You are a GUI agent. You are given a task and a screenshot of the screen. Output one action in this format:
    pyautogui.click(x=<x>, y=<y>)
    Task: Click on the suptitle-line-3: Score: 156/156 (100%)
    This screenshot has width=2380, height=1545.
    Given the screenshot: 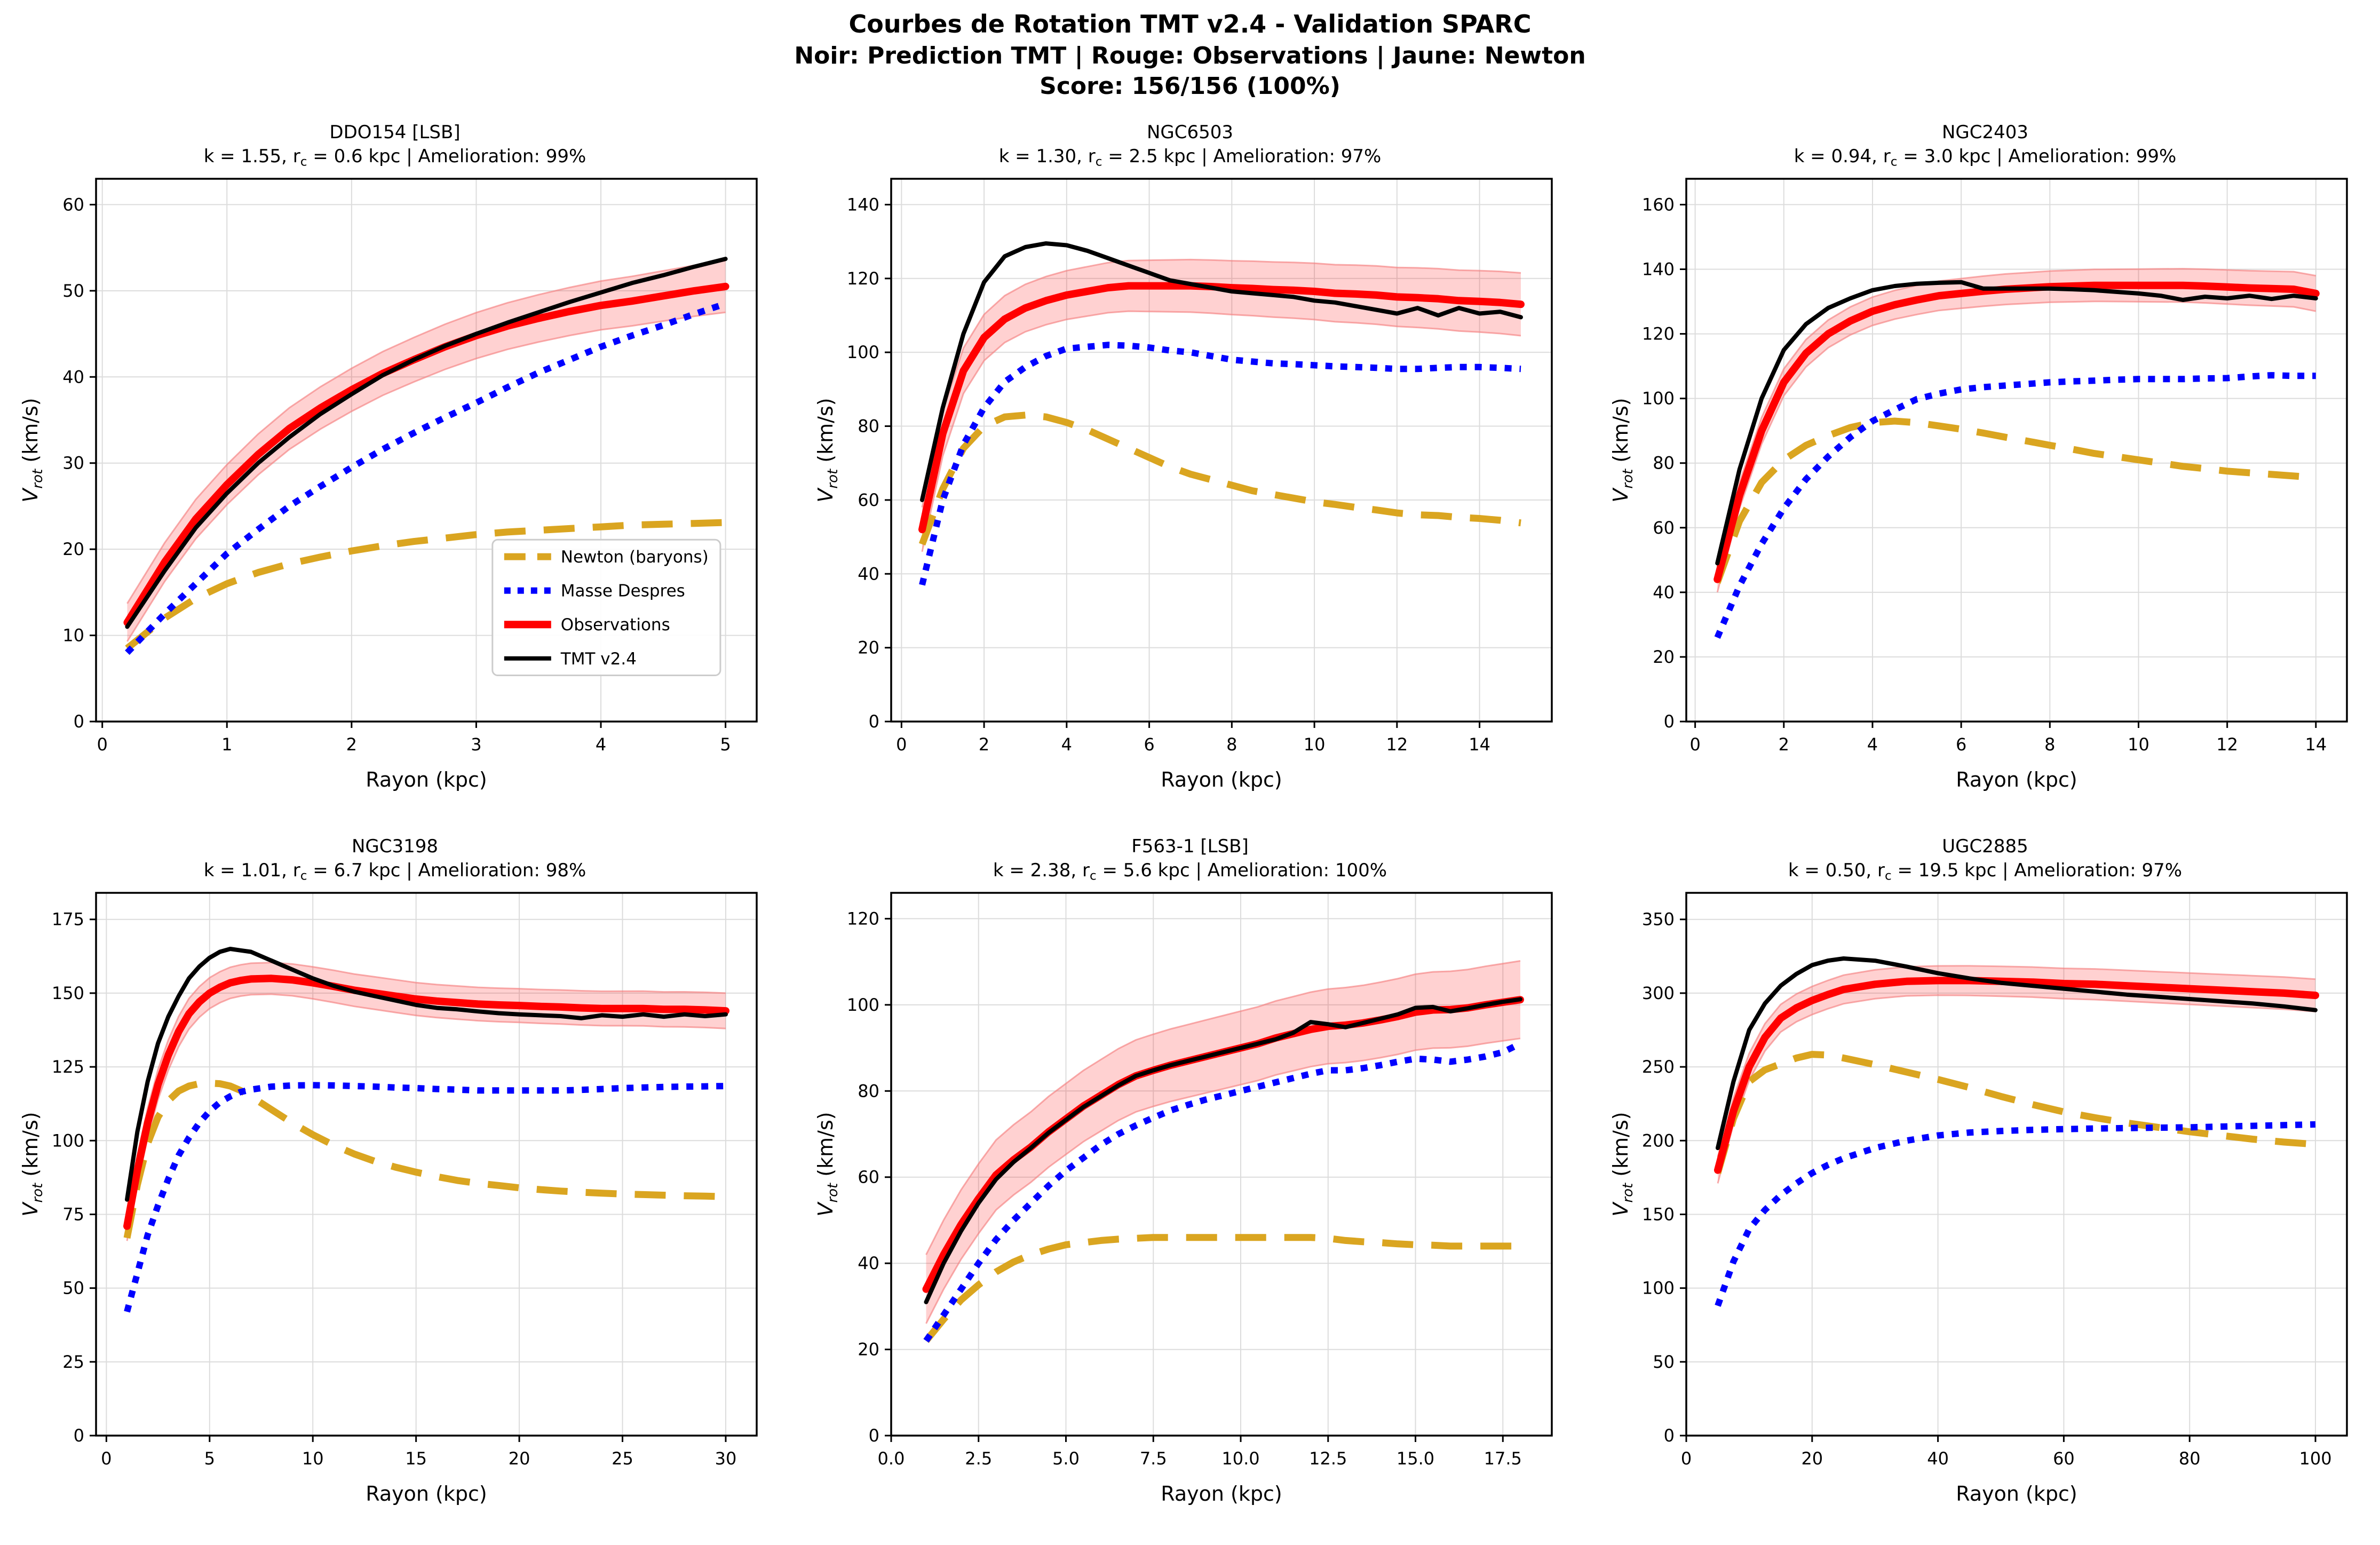 What is the action you would take?
    pyautogui.click(x=1190, y=86)
    